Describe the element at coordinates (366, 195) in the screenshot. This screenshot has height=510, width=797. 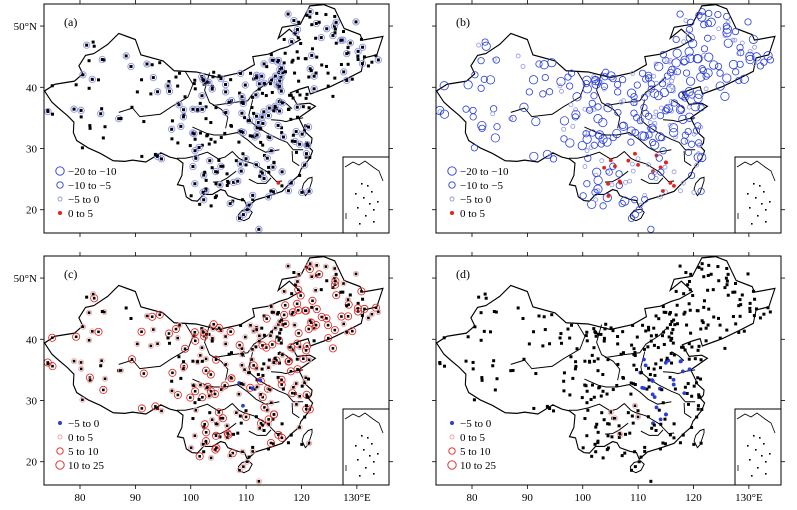
I see `south-china-sea-inset` at that location.